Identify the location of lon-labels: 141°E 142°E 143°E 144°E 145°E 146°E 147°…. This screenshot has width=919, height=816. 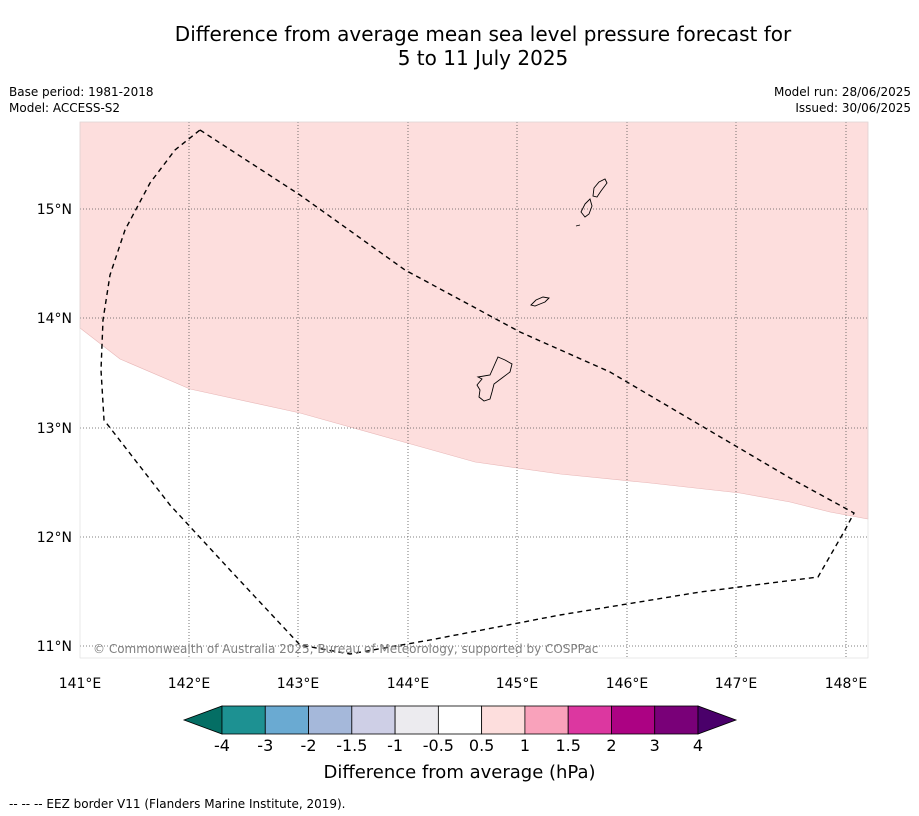
(463, 684).